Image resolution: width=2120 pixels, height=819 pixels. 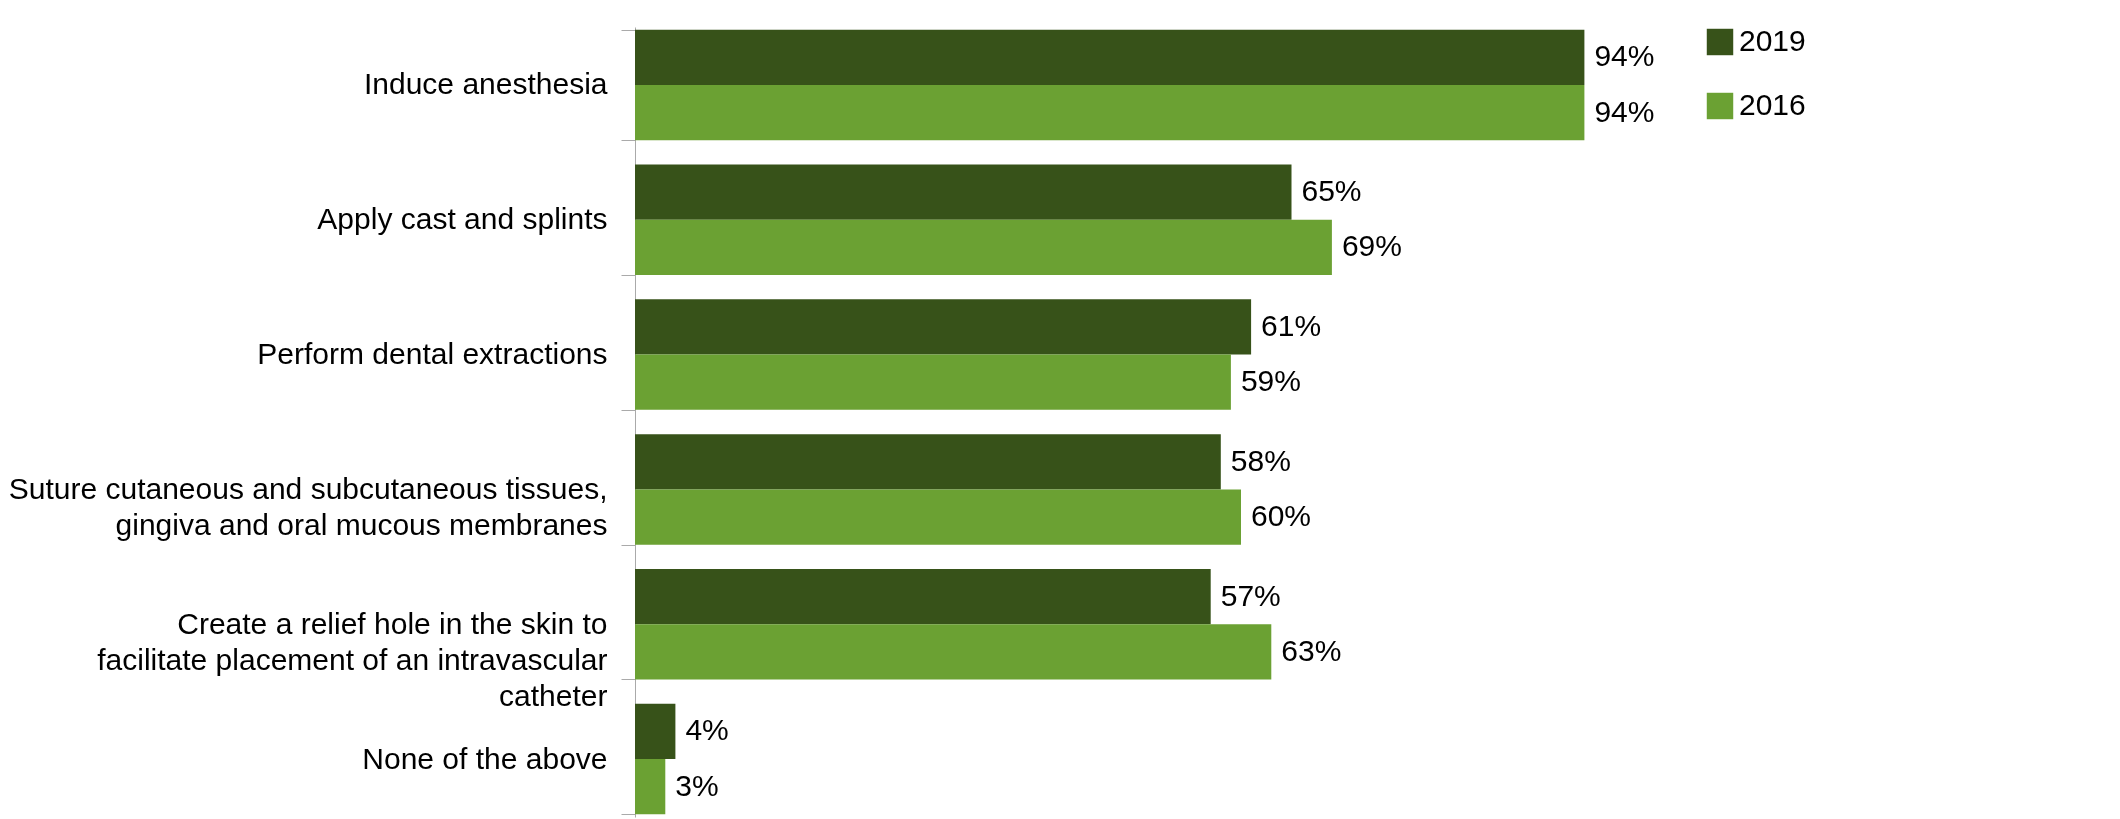 I want to click on data-label: 61%, so click(x=1291, y=325).